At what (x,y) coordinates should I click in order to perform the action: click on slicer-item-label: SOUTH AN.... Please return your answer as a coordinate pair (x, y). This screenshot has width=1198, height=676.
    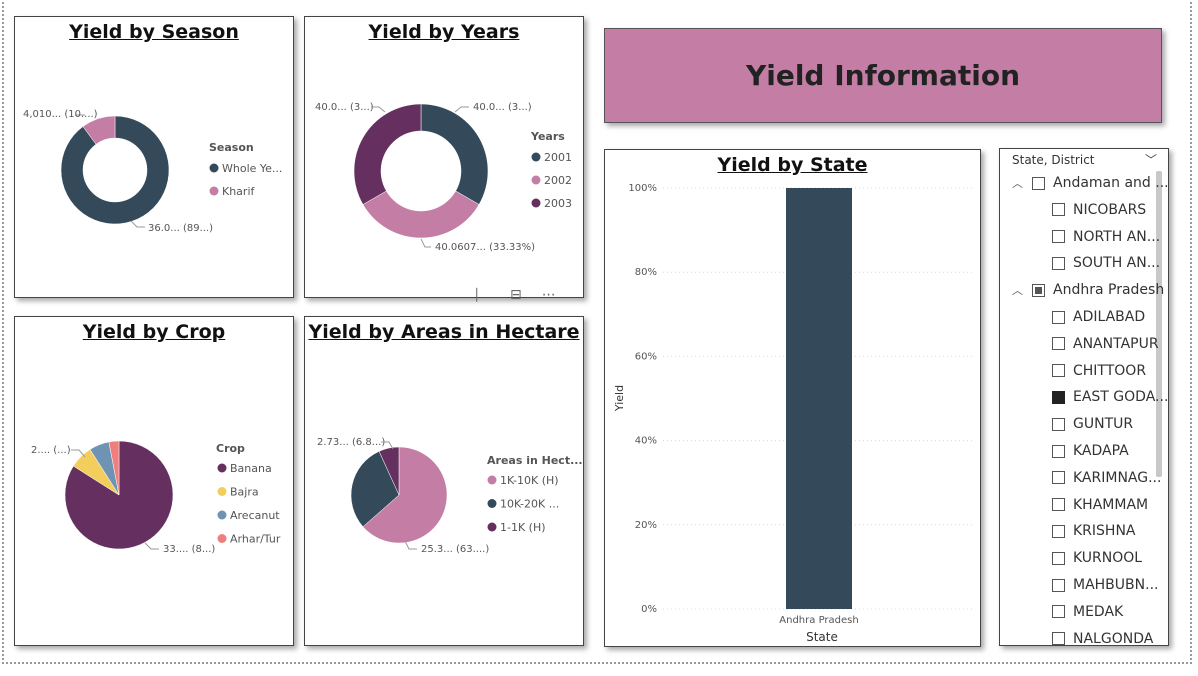
    Looking at the image, I should click on (1117, 263).